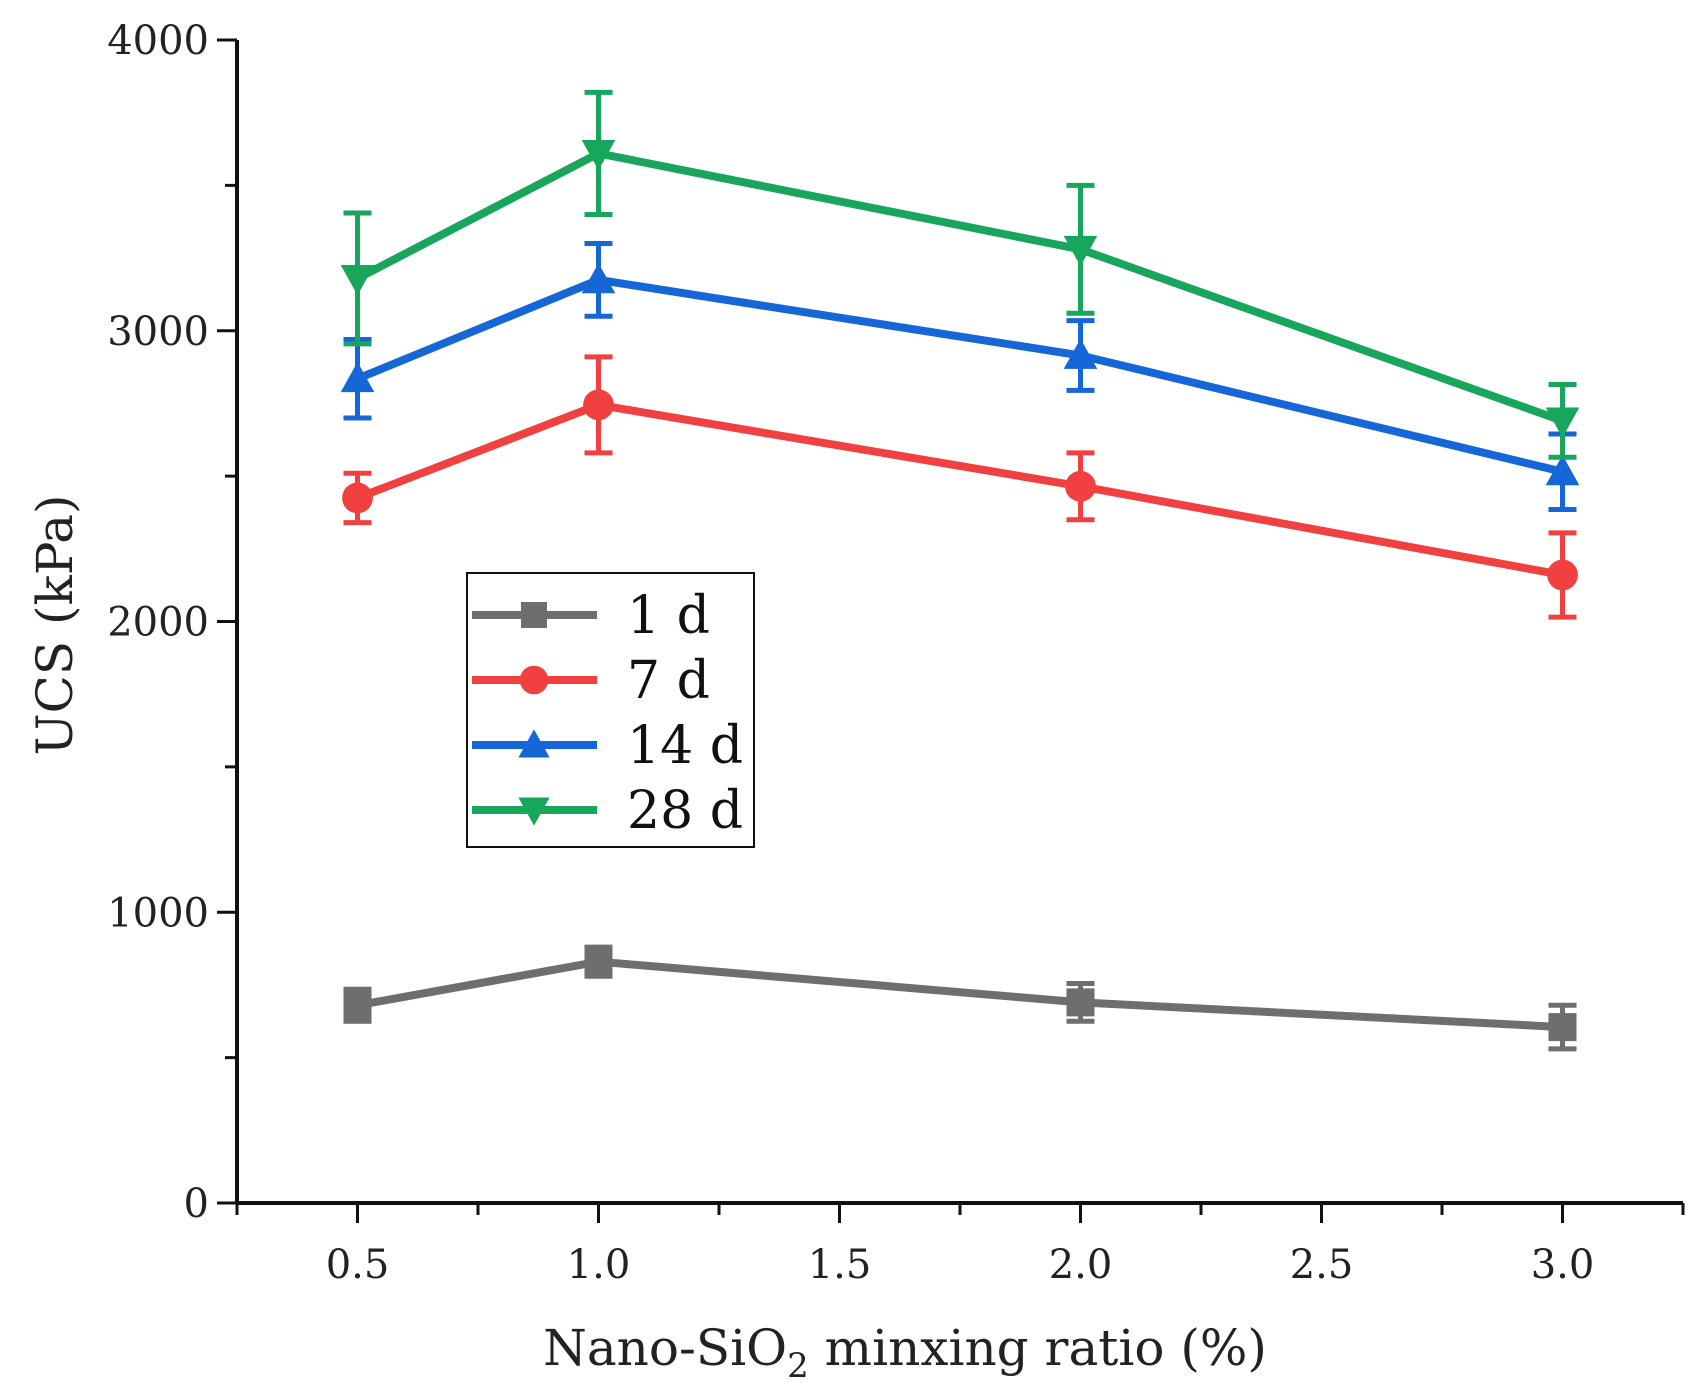 The width and height of the screenshot is (1690, 1388). Describe the element at coordinates (358, 1265) in the screenshot. I see `x-tick-label: 0.5` at that location.